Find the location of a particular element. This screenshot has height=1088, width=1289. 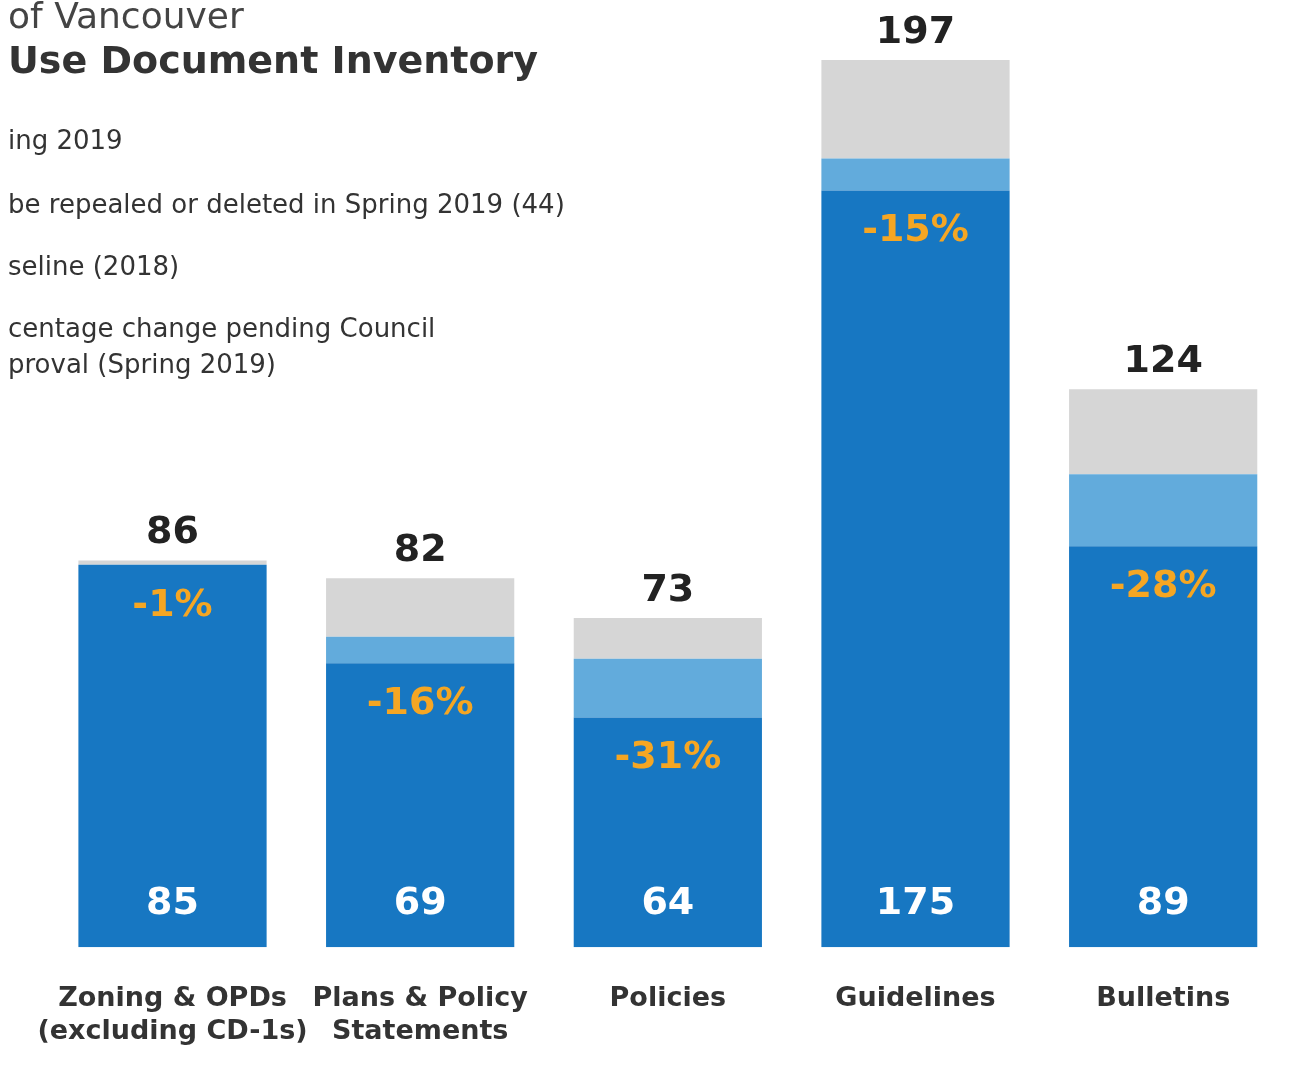

x-tick-label: Policies is located at coordinates (668, 997).